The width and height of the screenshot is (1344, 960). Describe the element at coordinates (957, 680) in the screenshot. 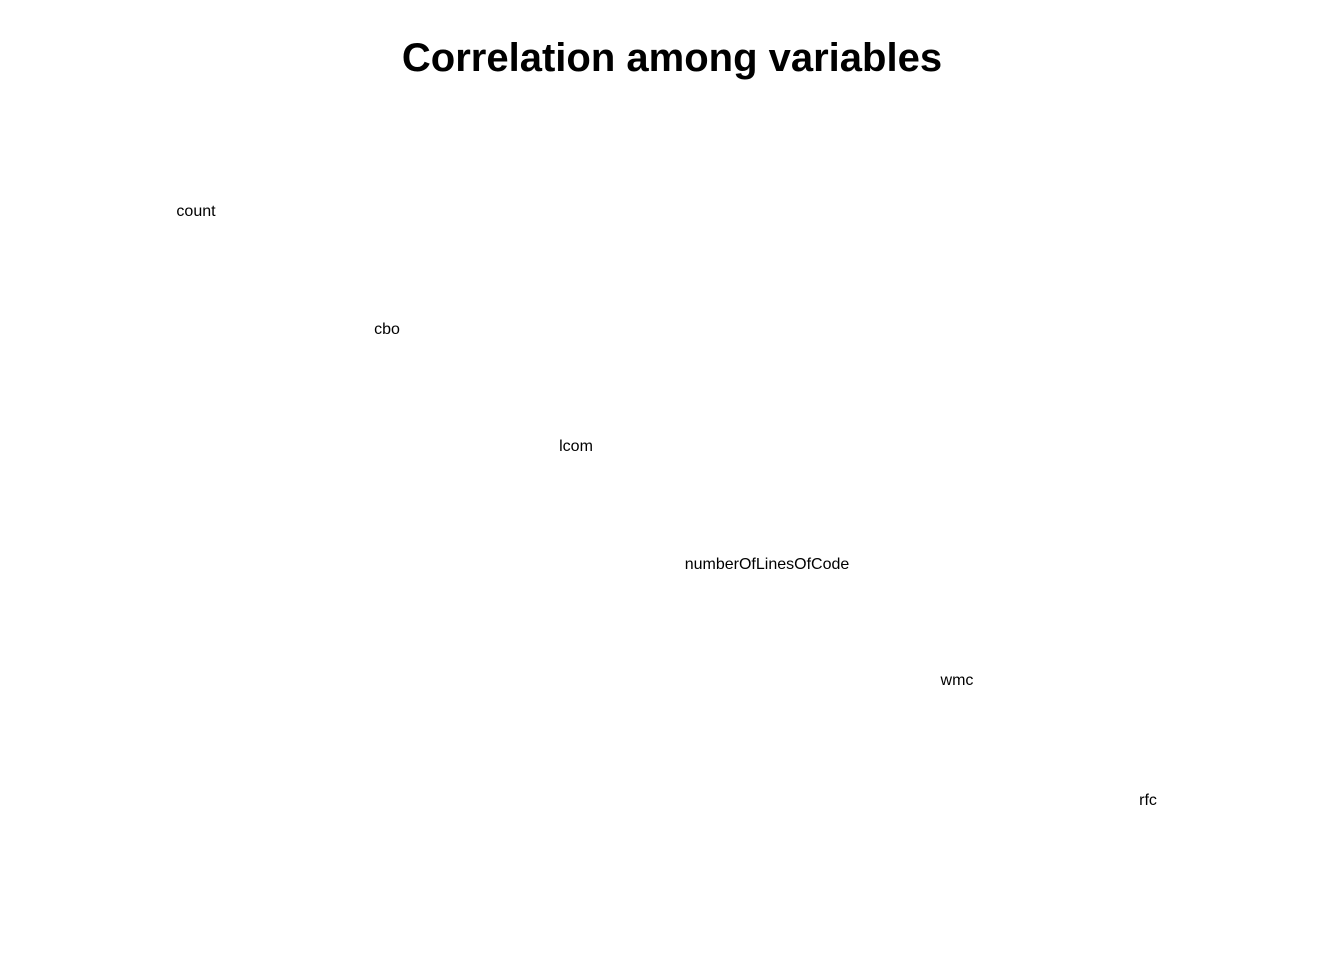

I see `variable-label-wmc: wmc` at that location.